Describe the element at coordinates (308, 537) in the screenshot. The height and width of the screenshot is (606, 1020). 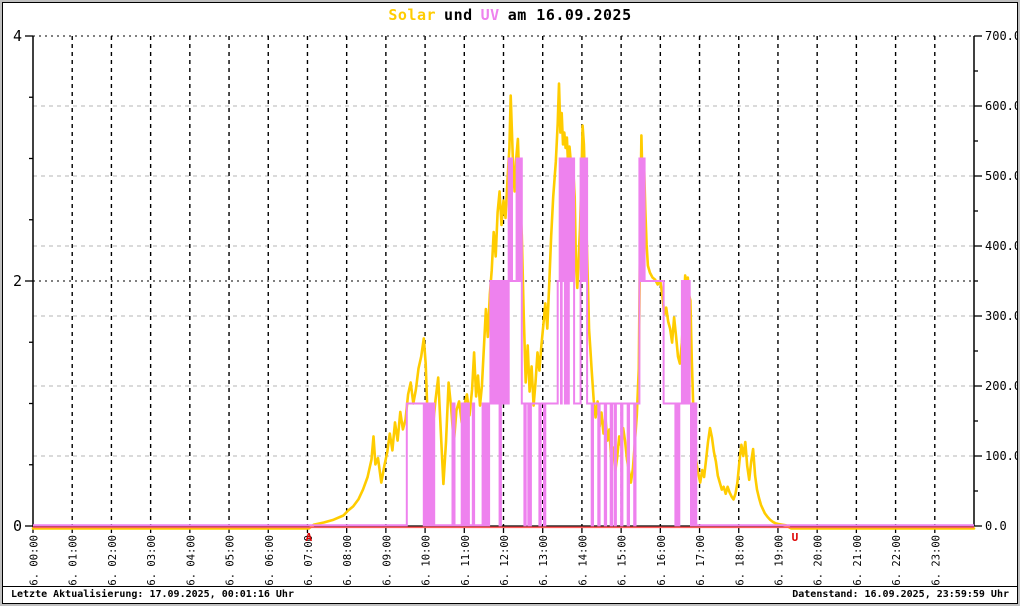
I see `sun-marker-A: A` at that location.